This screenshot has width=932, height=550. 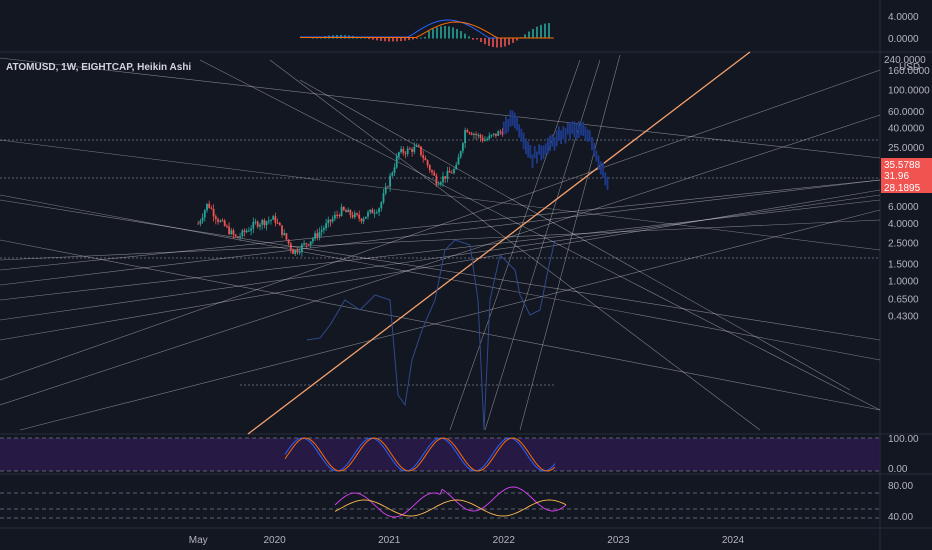 I want to click on price-tag-1: 35.5788, so click(x=902, y=165).